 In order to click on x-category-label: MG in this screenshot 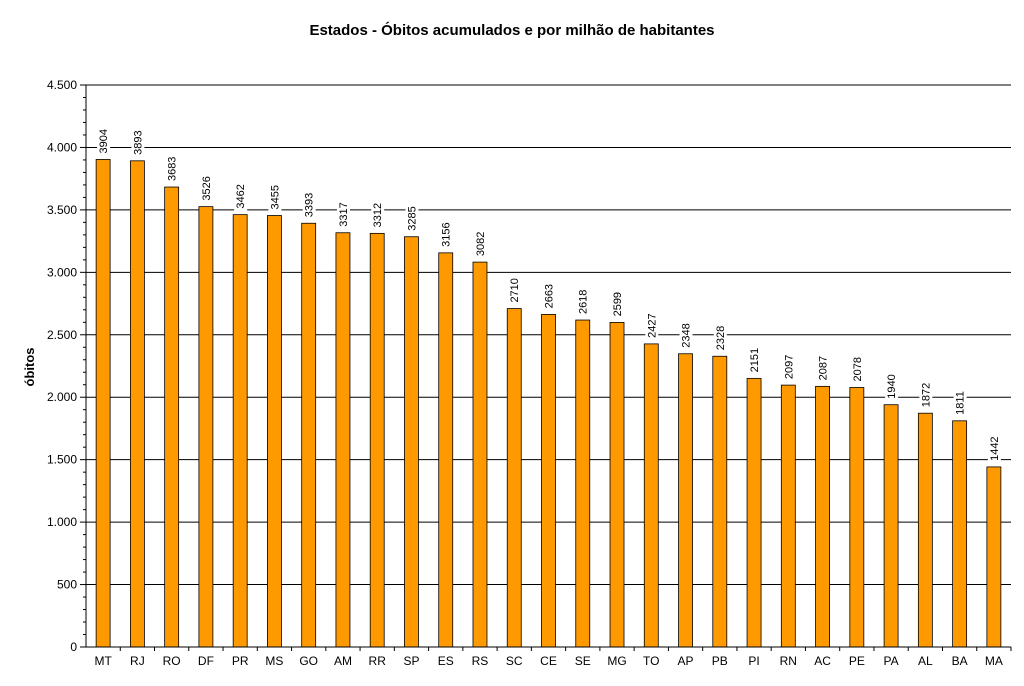, I will do `click(616, 661)`.